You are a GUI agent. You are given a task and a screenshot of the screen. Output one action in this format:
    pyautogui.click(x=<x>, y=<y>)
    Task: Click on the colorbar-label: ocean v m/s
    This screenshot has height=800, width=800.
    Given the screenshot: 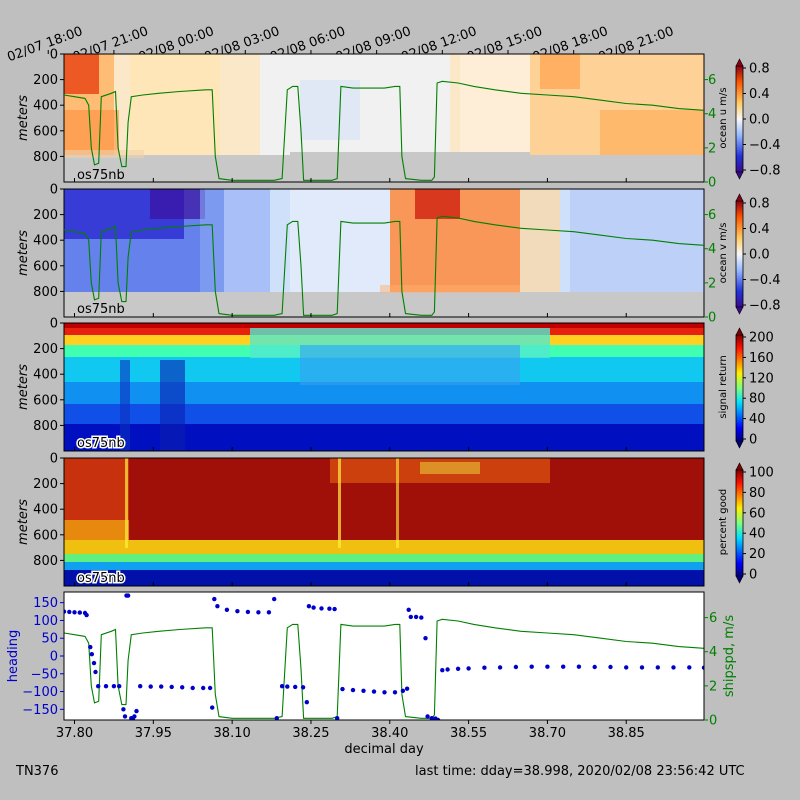 What is the action you would take?
    pyautogui.click(x=723, y=253)
    